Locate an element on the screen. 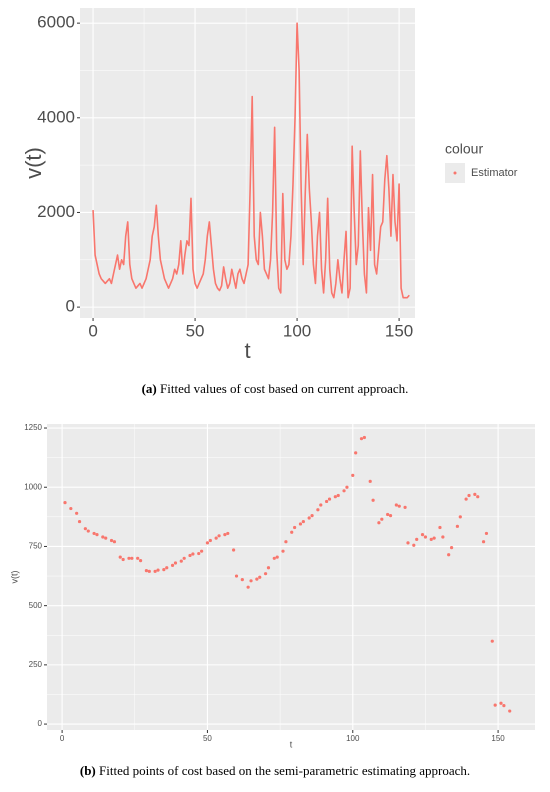  y-tick-label: 500 is located at coordinates (36, 605).